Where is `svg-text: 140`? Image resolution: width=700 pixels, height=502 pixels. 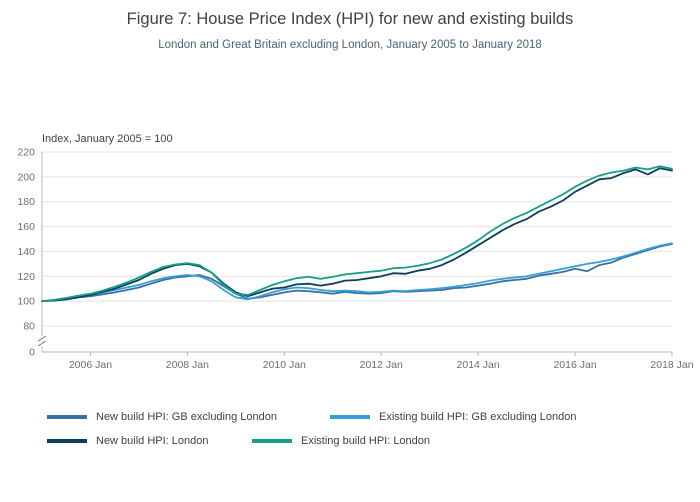
svg-text: 140 is located at coordinates (26, 252).